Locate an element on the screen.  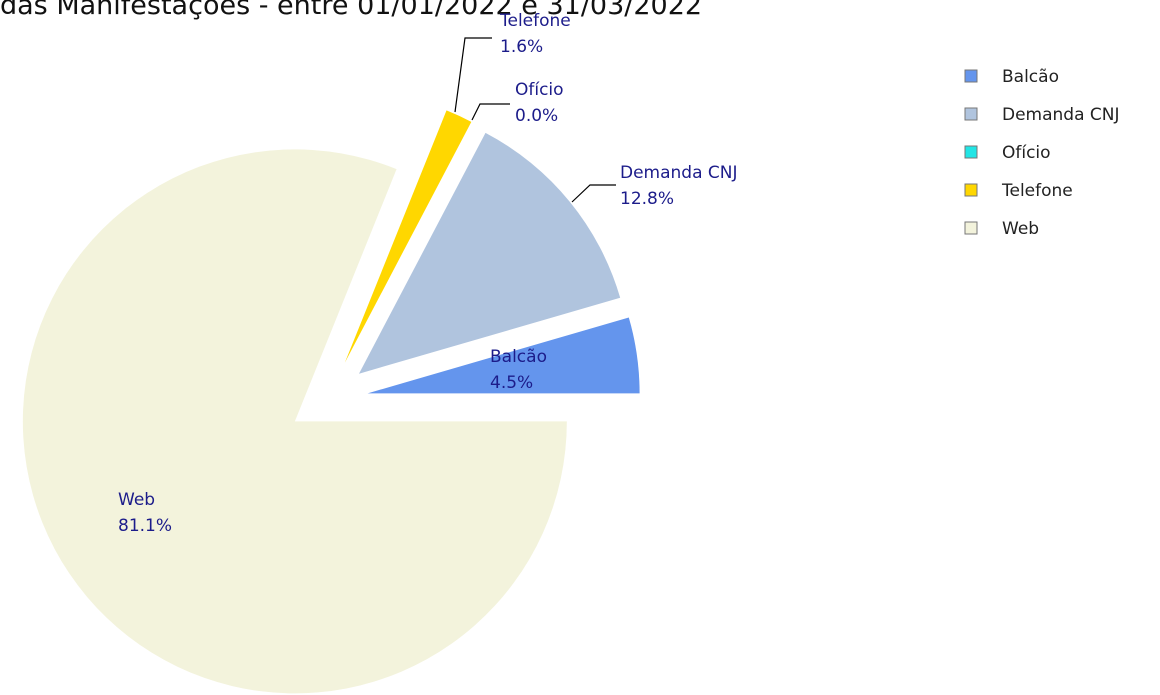
slice-value-label: 12.8% is located at coordinates (647, 199).